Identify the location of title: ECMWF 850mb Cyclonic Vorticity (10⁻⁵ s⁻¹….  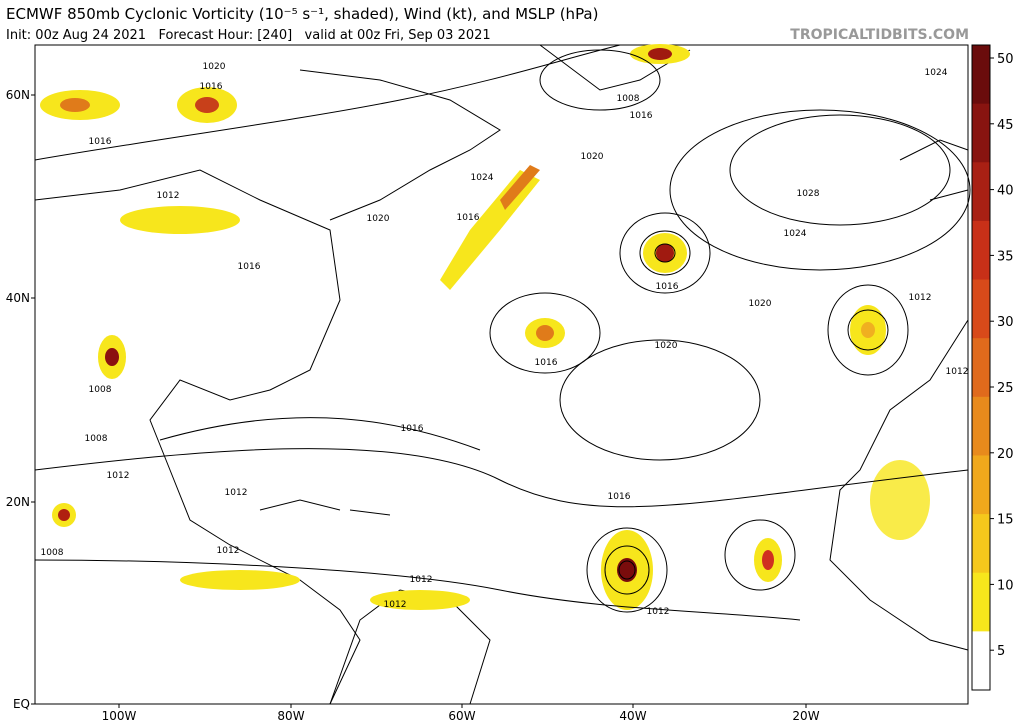
(302, 14).